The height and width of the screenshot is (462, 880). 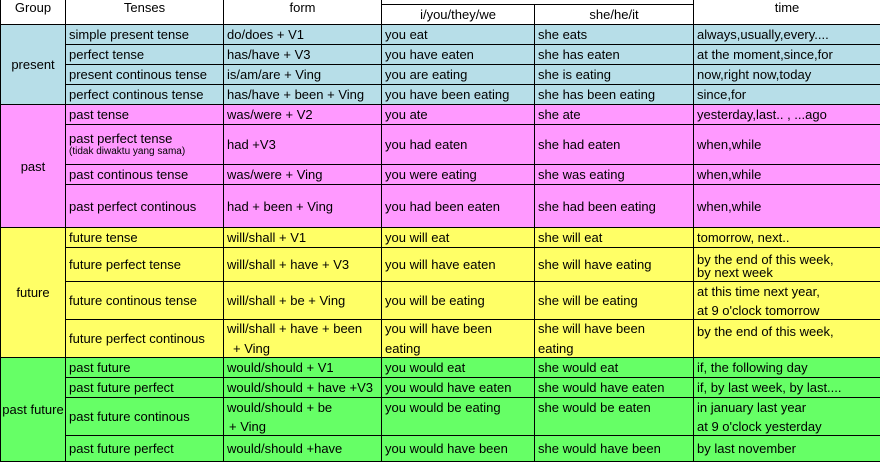 What do you see at coordinates (458, 387) in the screenshot?
I see `i-cell: you would have eaten` at bounding box center [458, 387].